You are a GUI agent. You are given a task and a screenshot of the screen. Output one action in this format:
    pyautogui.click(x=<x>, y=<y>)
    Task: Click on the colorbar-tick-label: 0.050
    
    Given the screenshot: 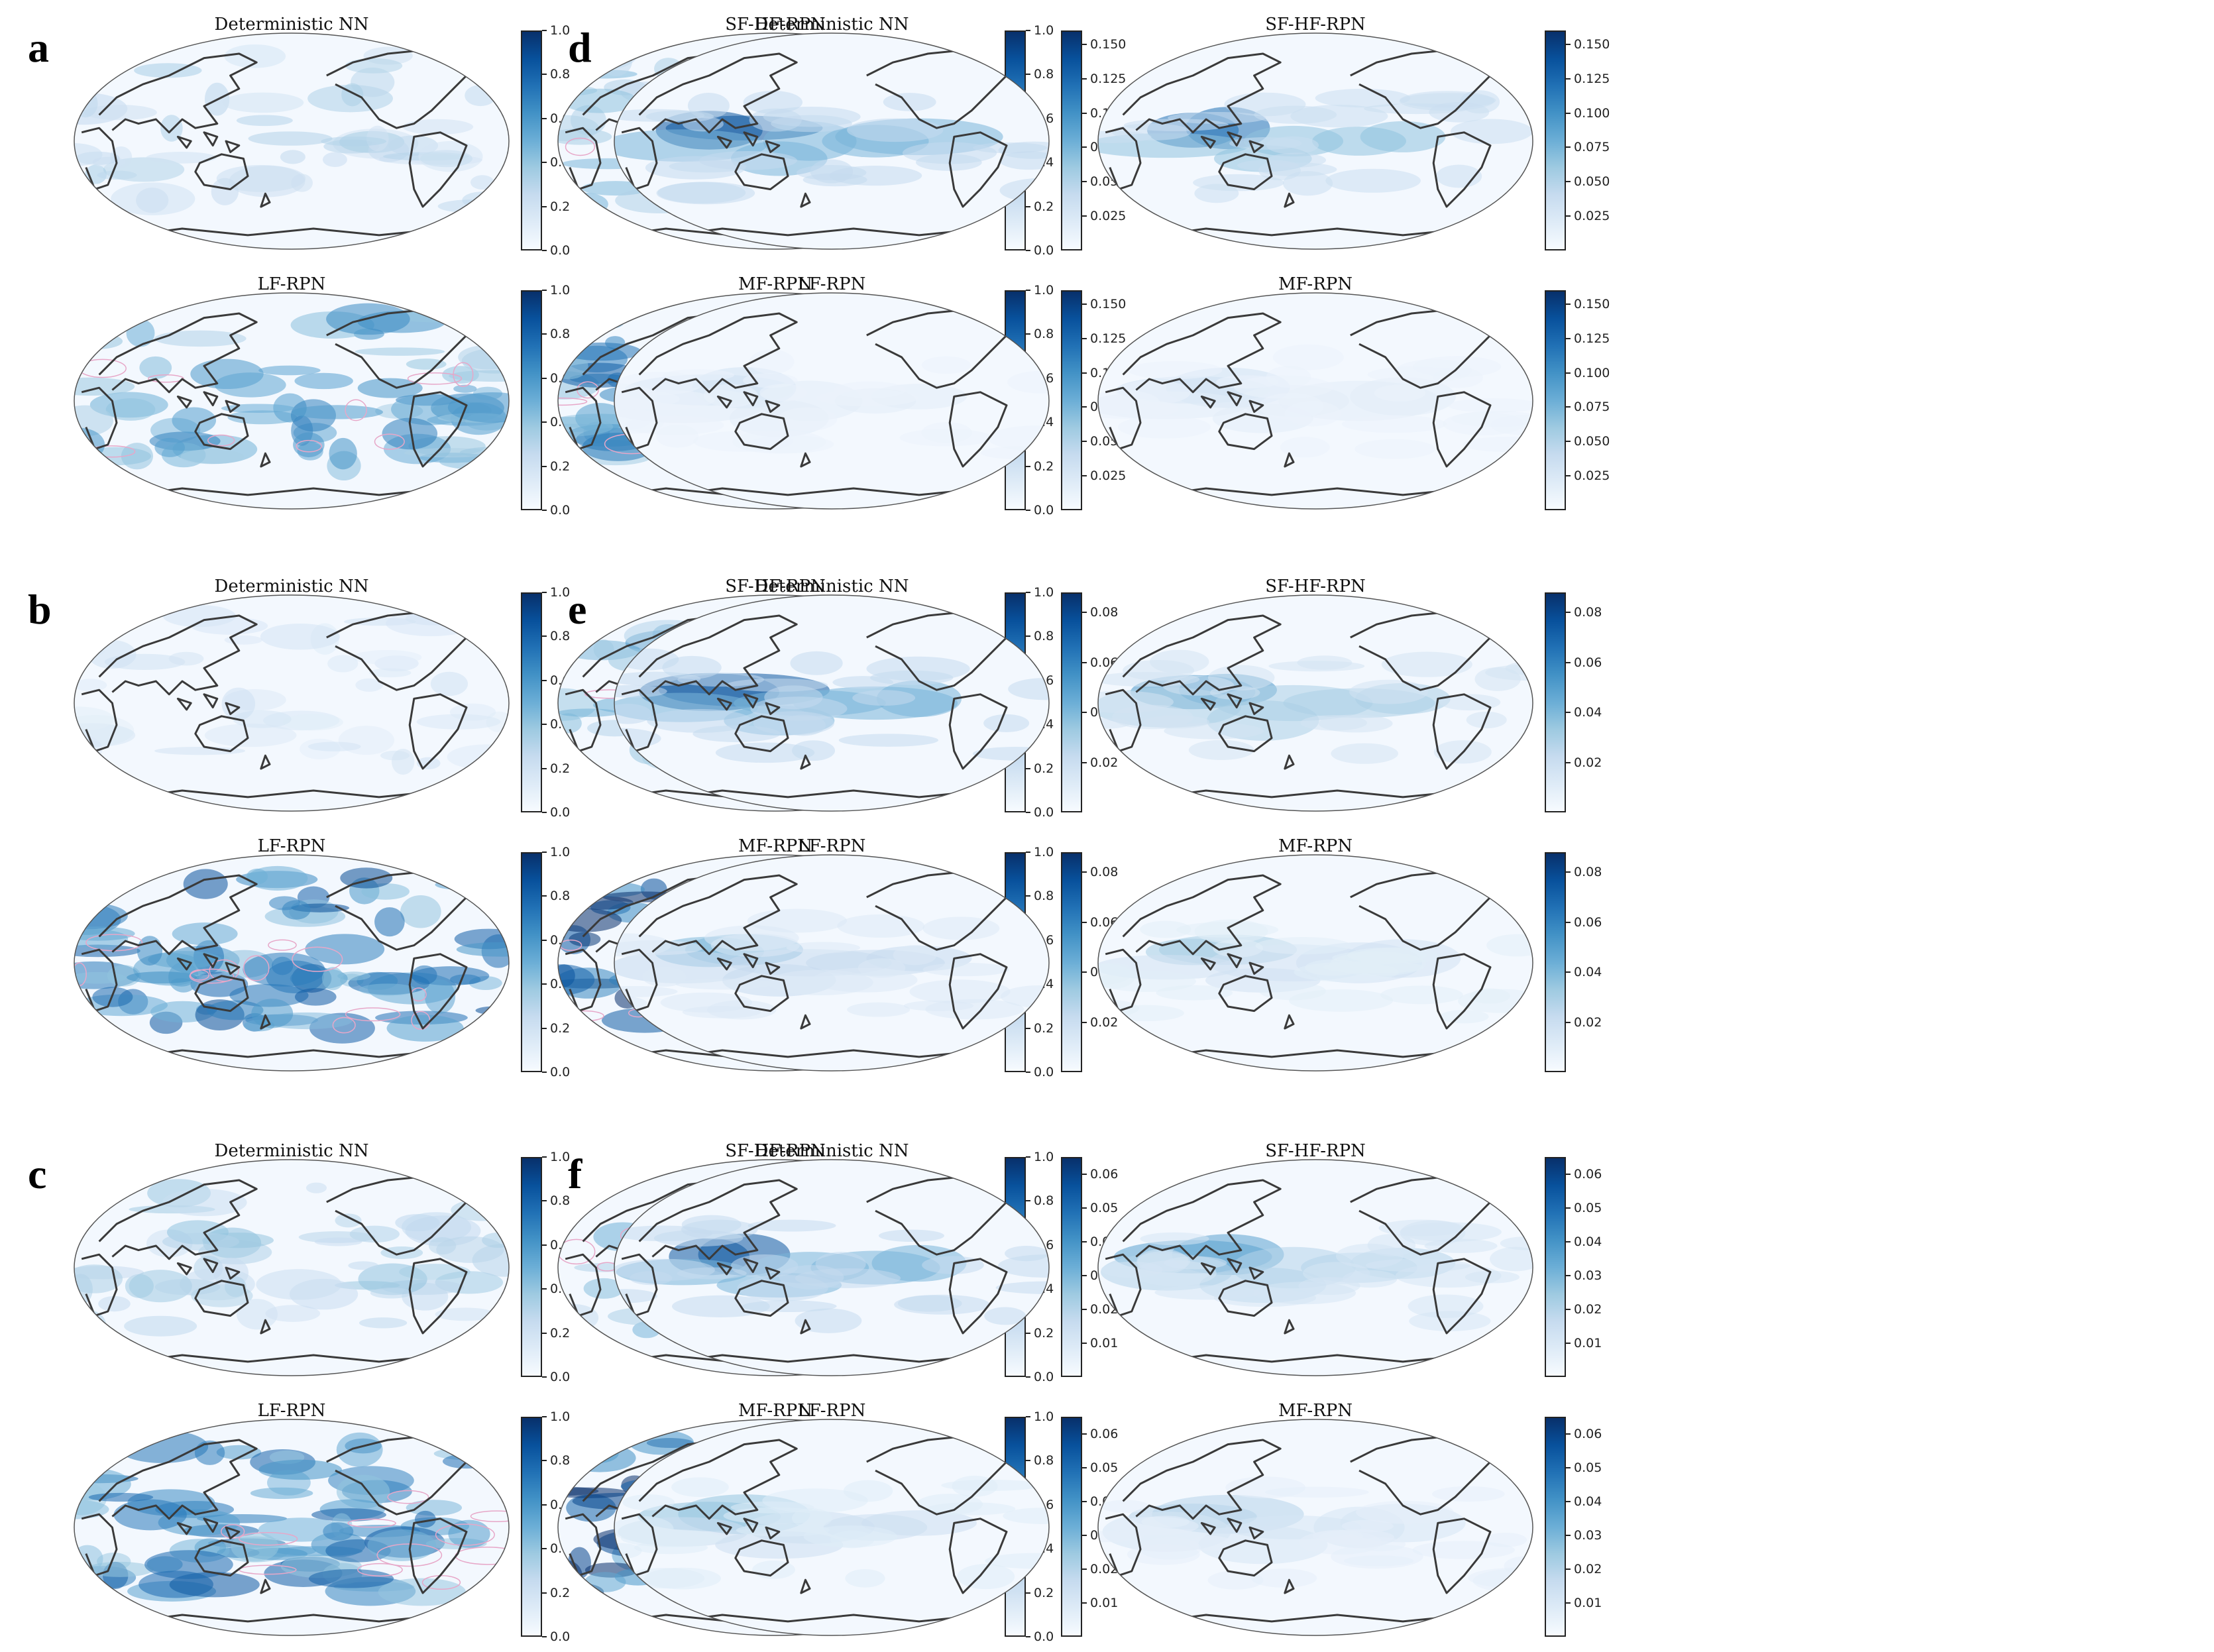 What is the action you would take?
    pyautogui.click(x=1592, y=442)
    